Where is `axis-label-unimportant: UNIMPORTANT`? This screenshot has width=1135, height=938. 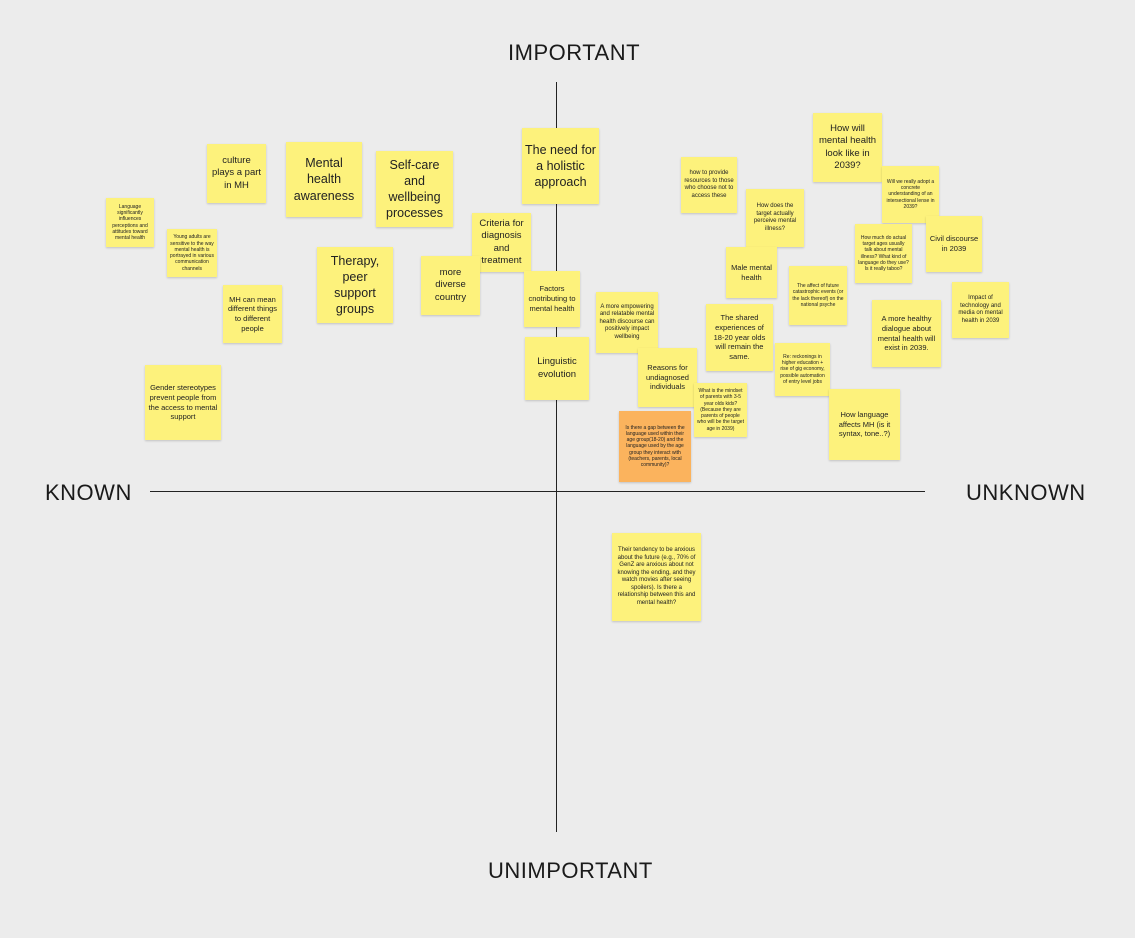 axis-label-unimportant: UNIMPORTANT is located at coordinates (570, 870).